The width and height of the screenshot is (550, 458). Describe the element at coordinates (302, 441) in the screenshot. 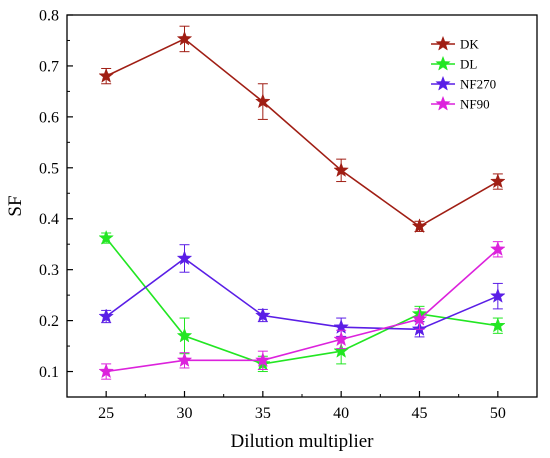

I see `x-axis-title: Dilution multiplier` at that location.